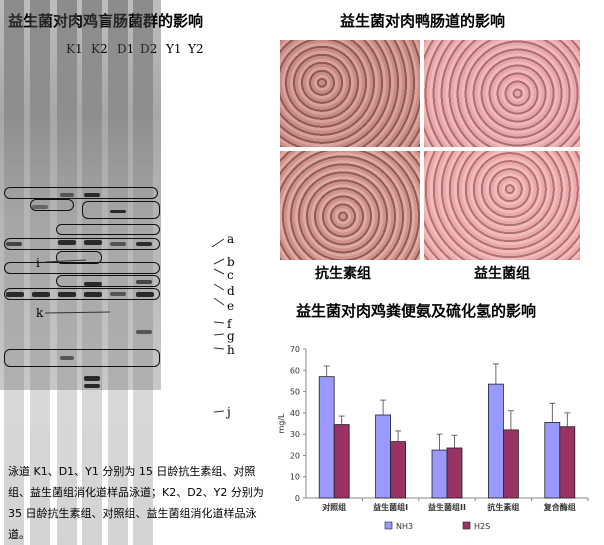 The height and width of the screenshot is (545, 604). What do you see at coordinates (390, 507) in the screenshot?
I see `x-tick-label: 益生菌组I` at bounding box center [390, 507].